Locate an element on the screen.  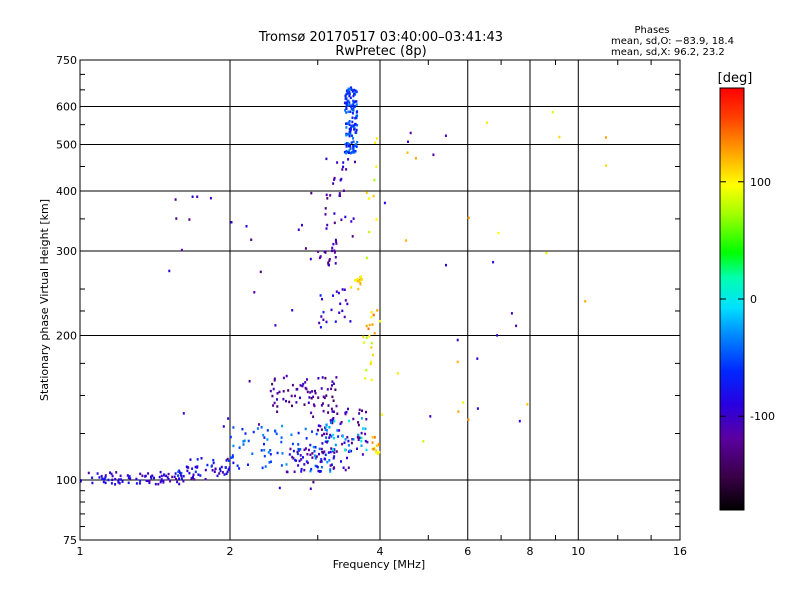
y-tick-label: 200 is located at coordinates (66, 336).